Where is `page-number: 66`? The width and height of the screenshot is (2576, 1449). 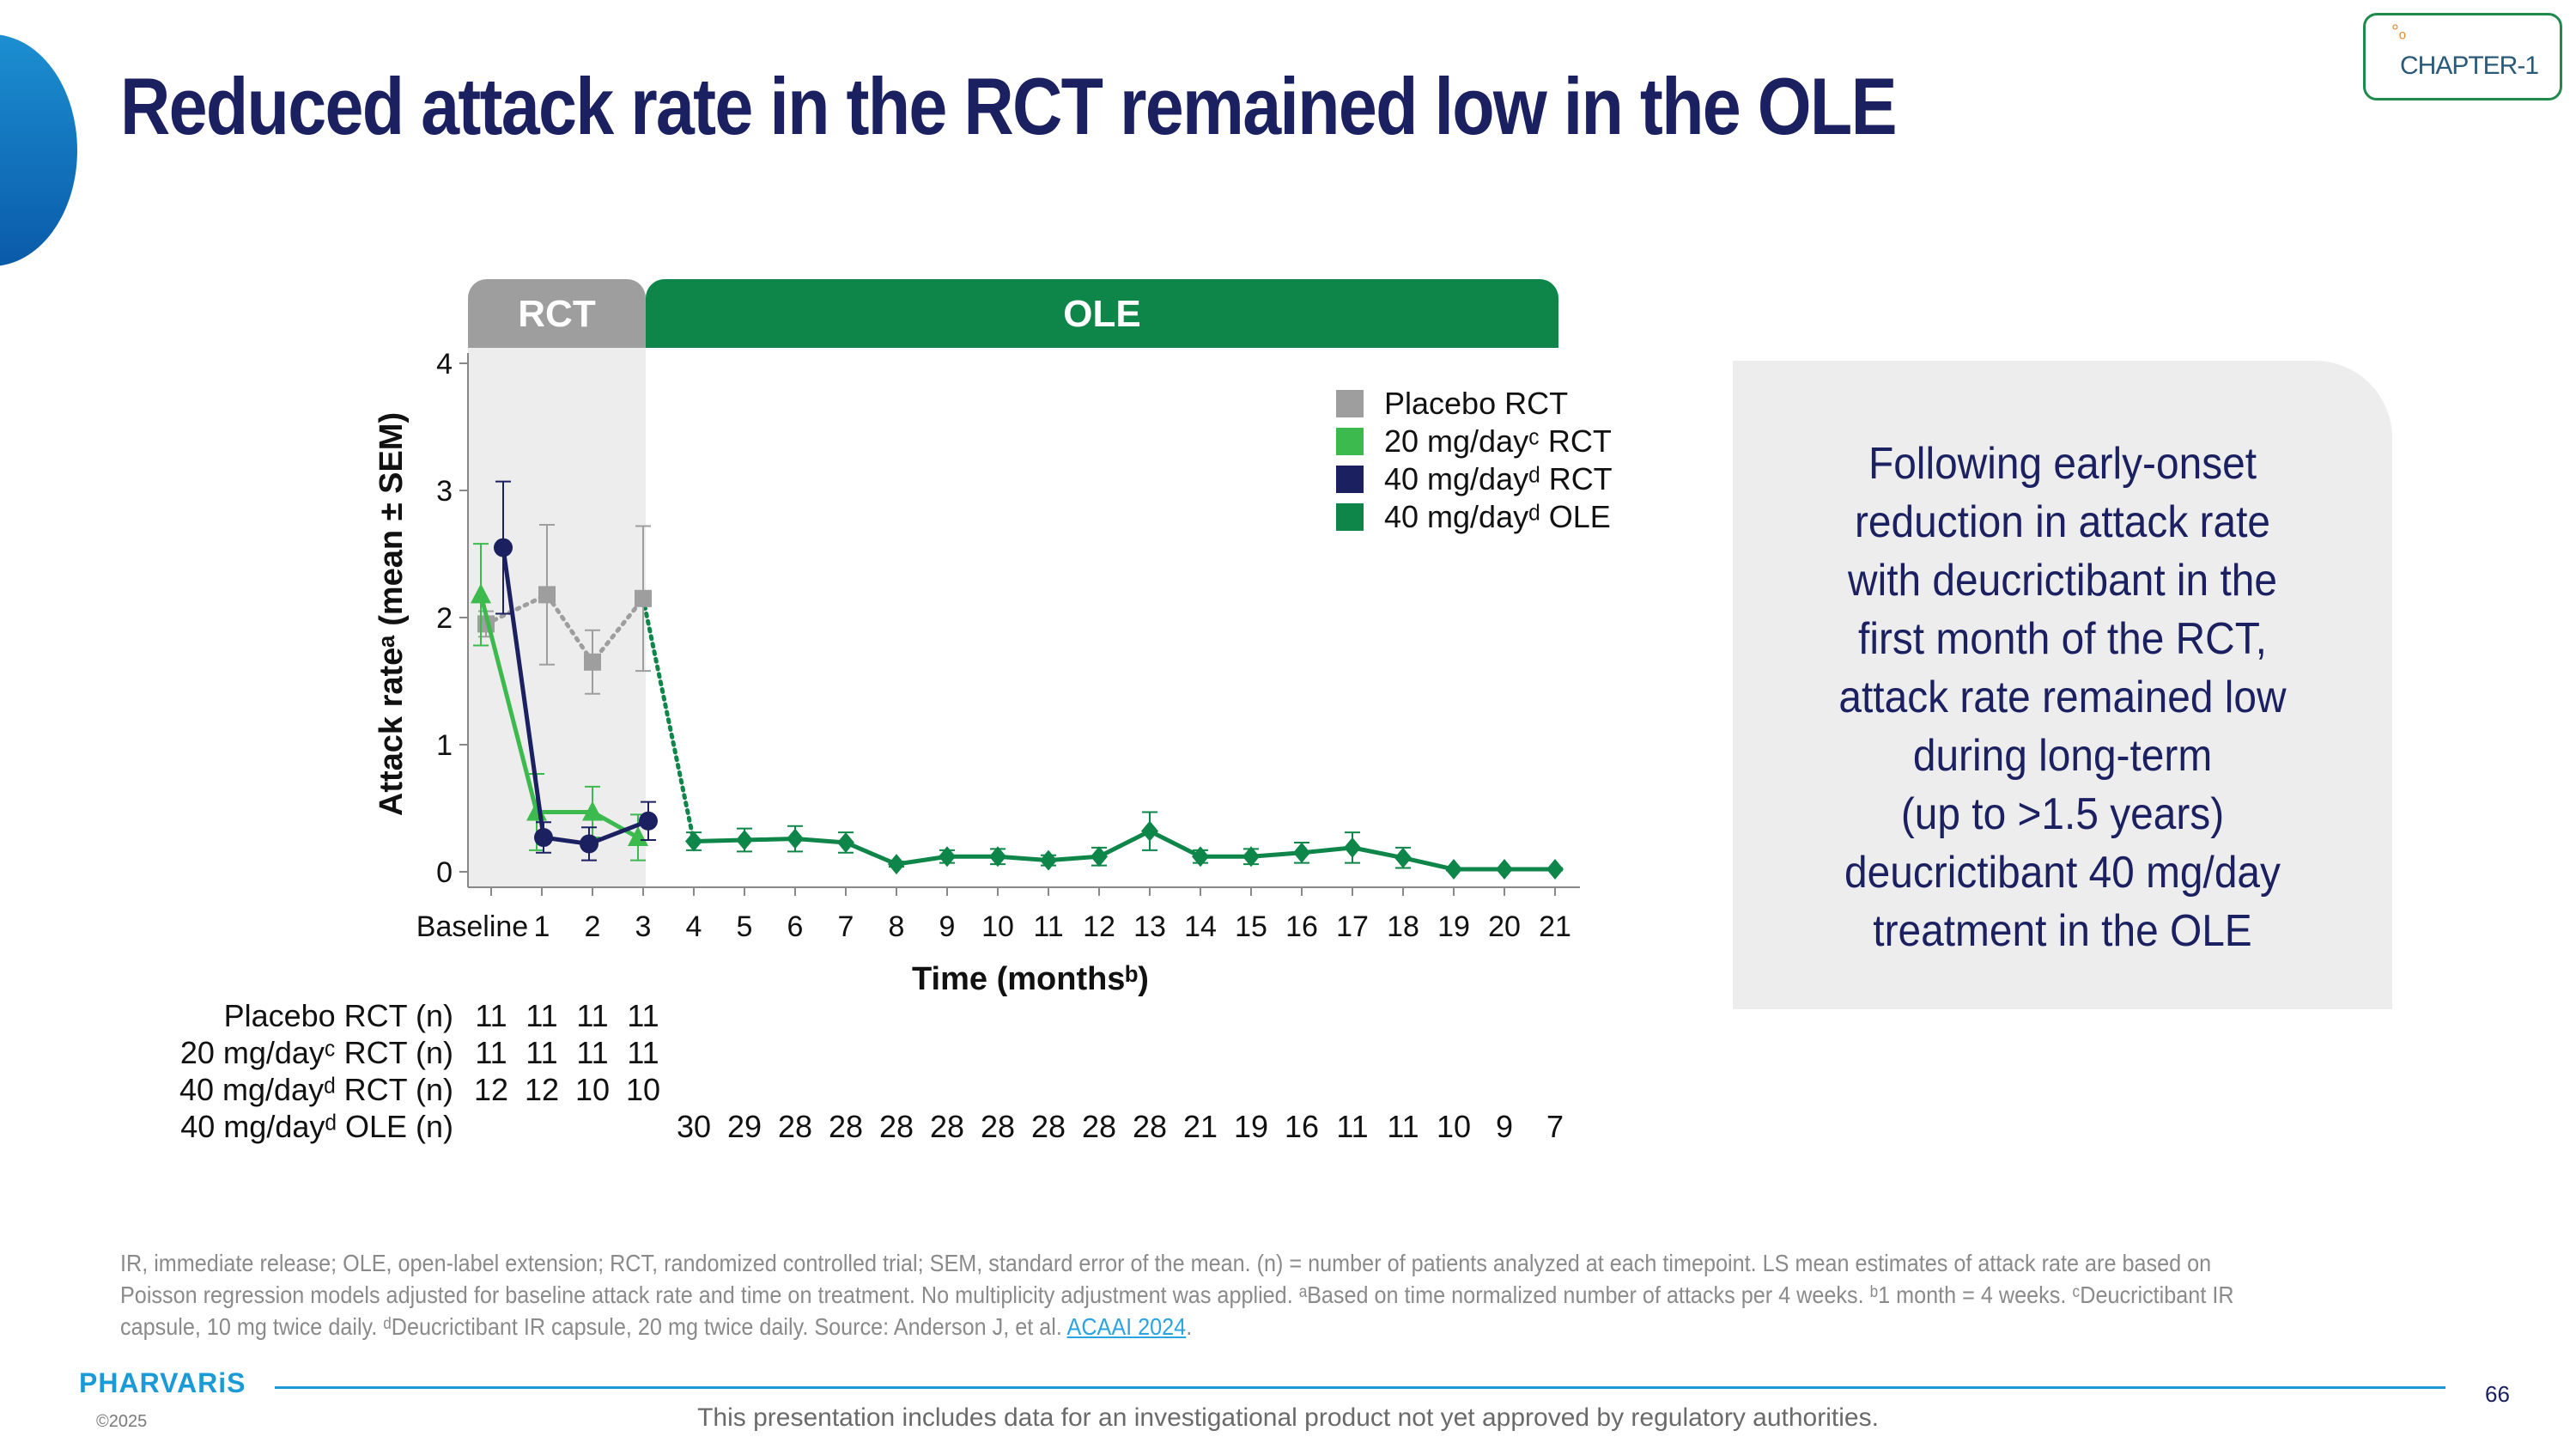 page-number: 66 is located at coordinates (2497, 1394).